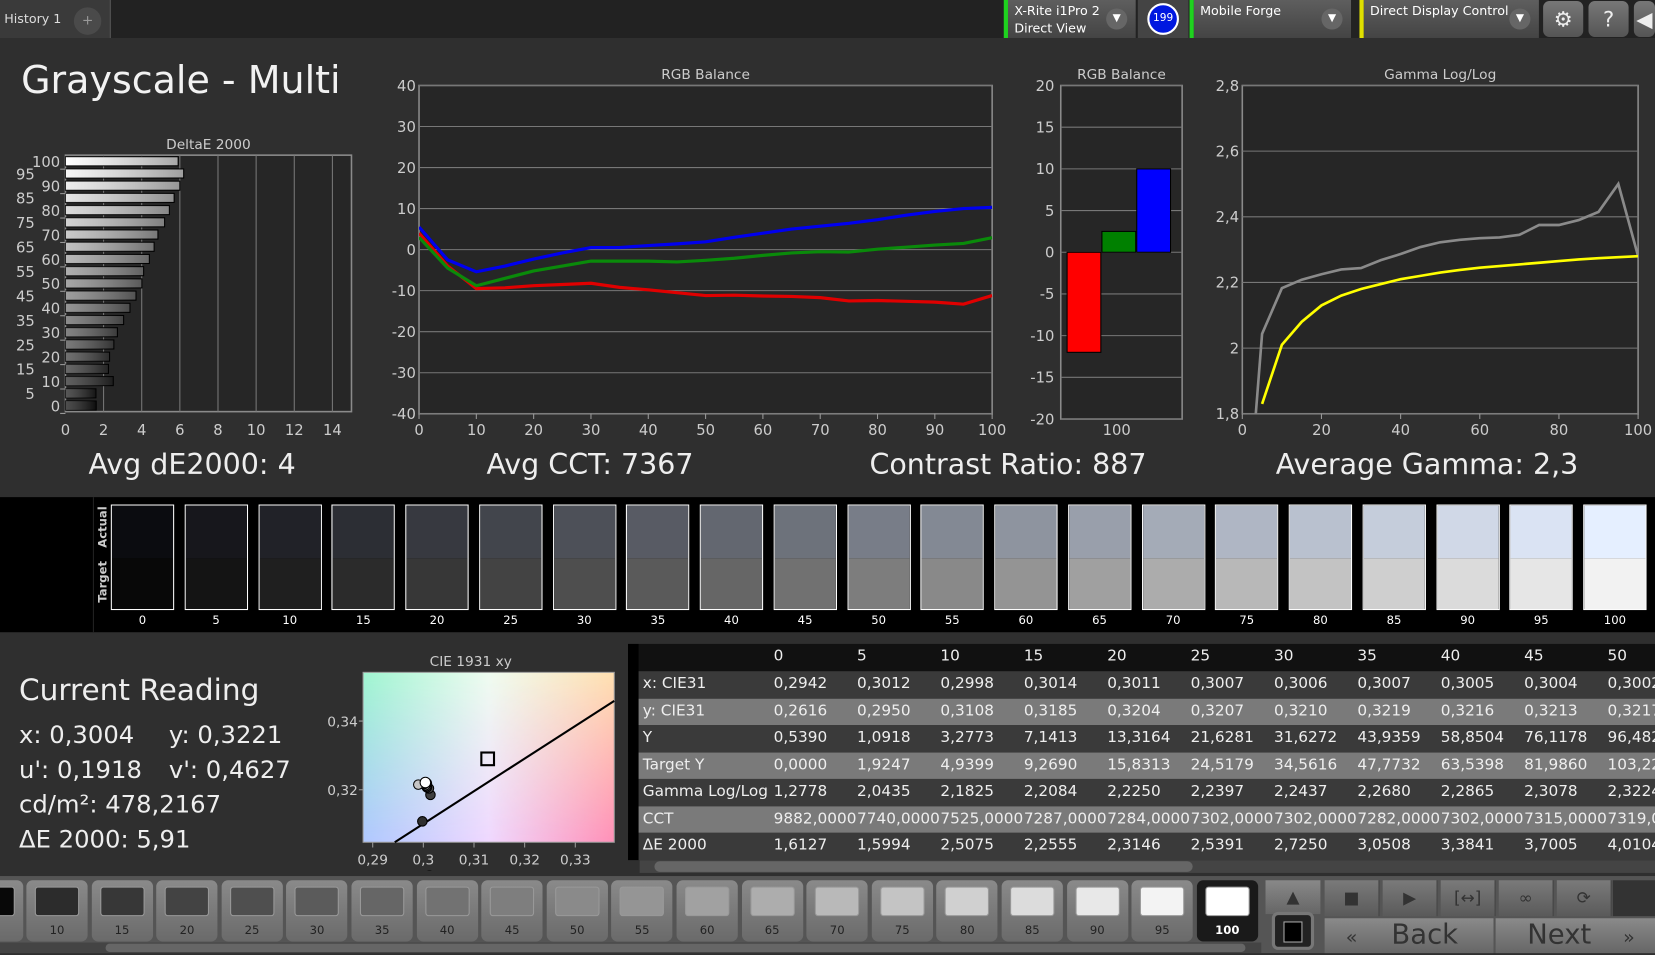 This screenshot has height=955, width=1655. Describe the element at coordinates (1293, 897) in the screenshot. I see `scroll-up-button: ▲` at that location.